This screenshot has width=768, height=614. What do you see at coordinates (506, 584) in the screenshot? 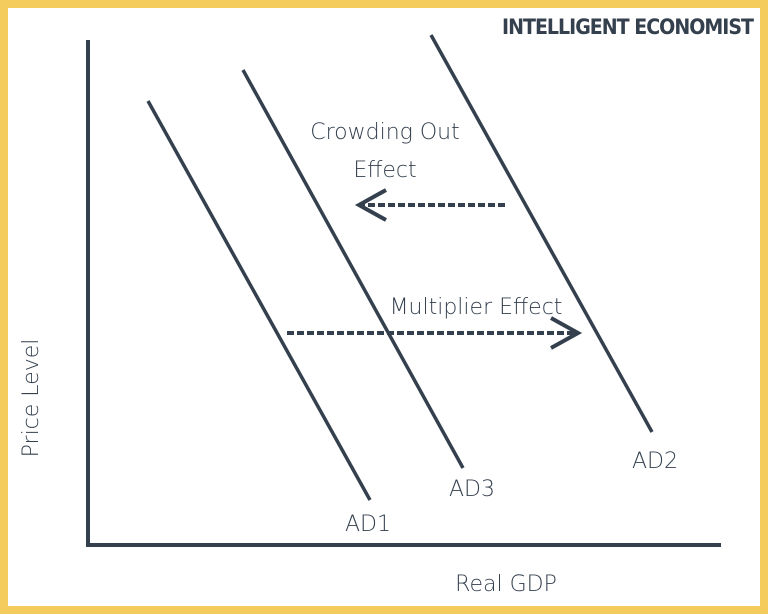
I see `x-axis-label: Real GDP` at bounding box center [506, 584].